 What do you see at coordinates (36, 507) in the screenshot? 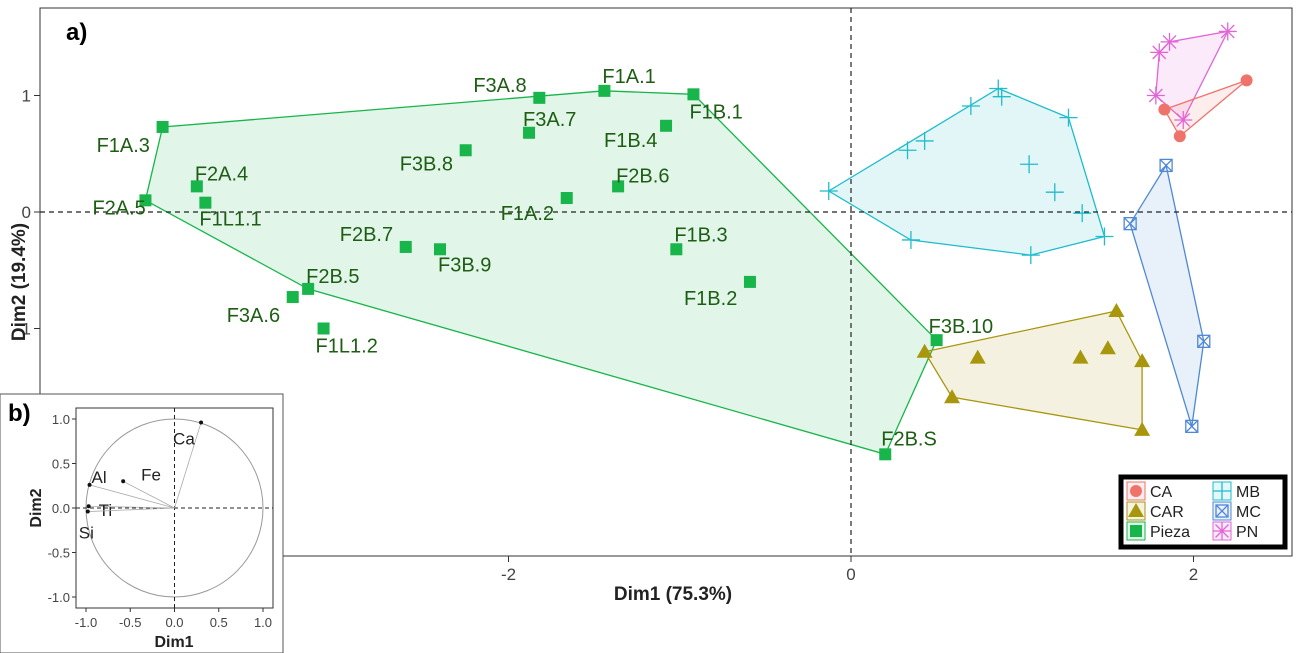
I see `inset-y-axis-label: Dim2` at bounding box center [36, 507].